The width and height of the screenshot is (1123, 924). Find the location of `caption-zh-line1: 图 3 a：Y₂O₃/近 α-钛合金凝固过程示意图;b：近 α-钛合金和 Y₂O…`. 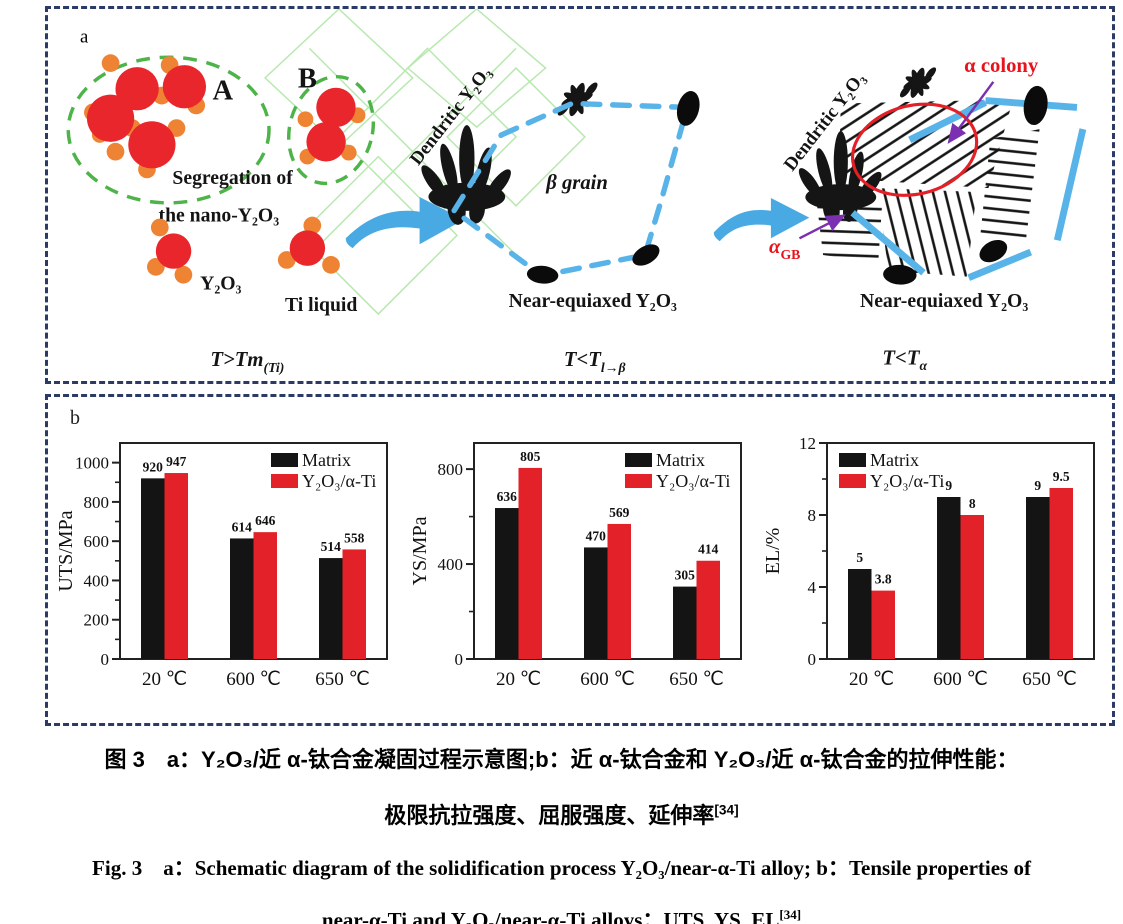

caption-zh-line1: 图 3 a：Y₂O₃/近 α-钛合金凝固过程示意图;b：近 α-钛合金和 Y₂O… is located at coordinates (561, 759).